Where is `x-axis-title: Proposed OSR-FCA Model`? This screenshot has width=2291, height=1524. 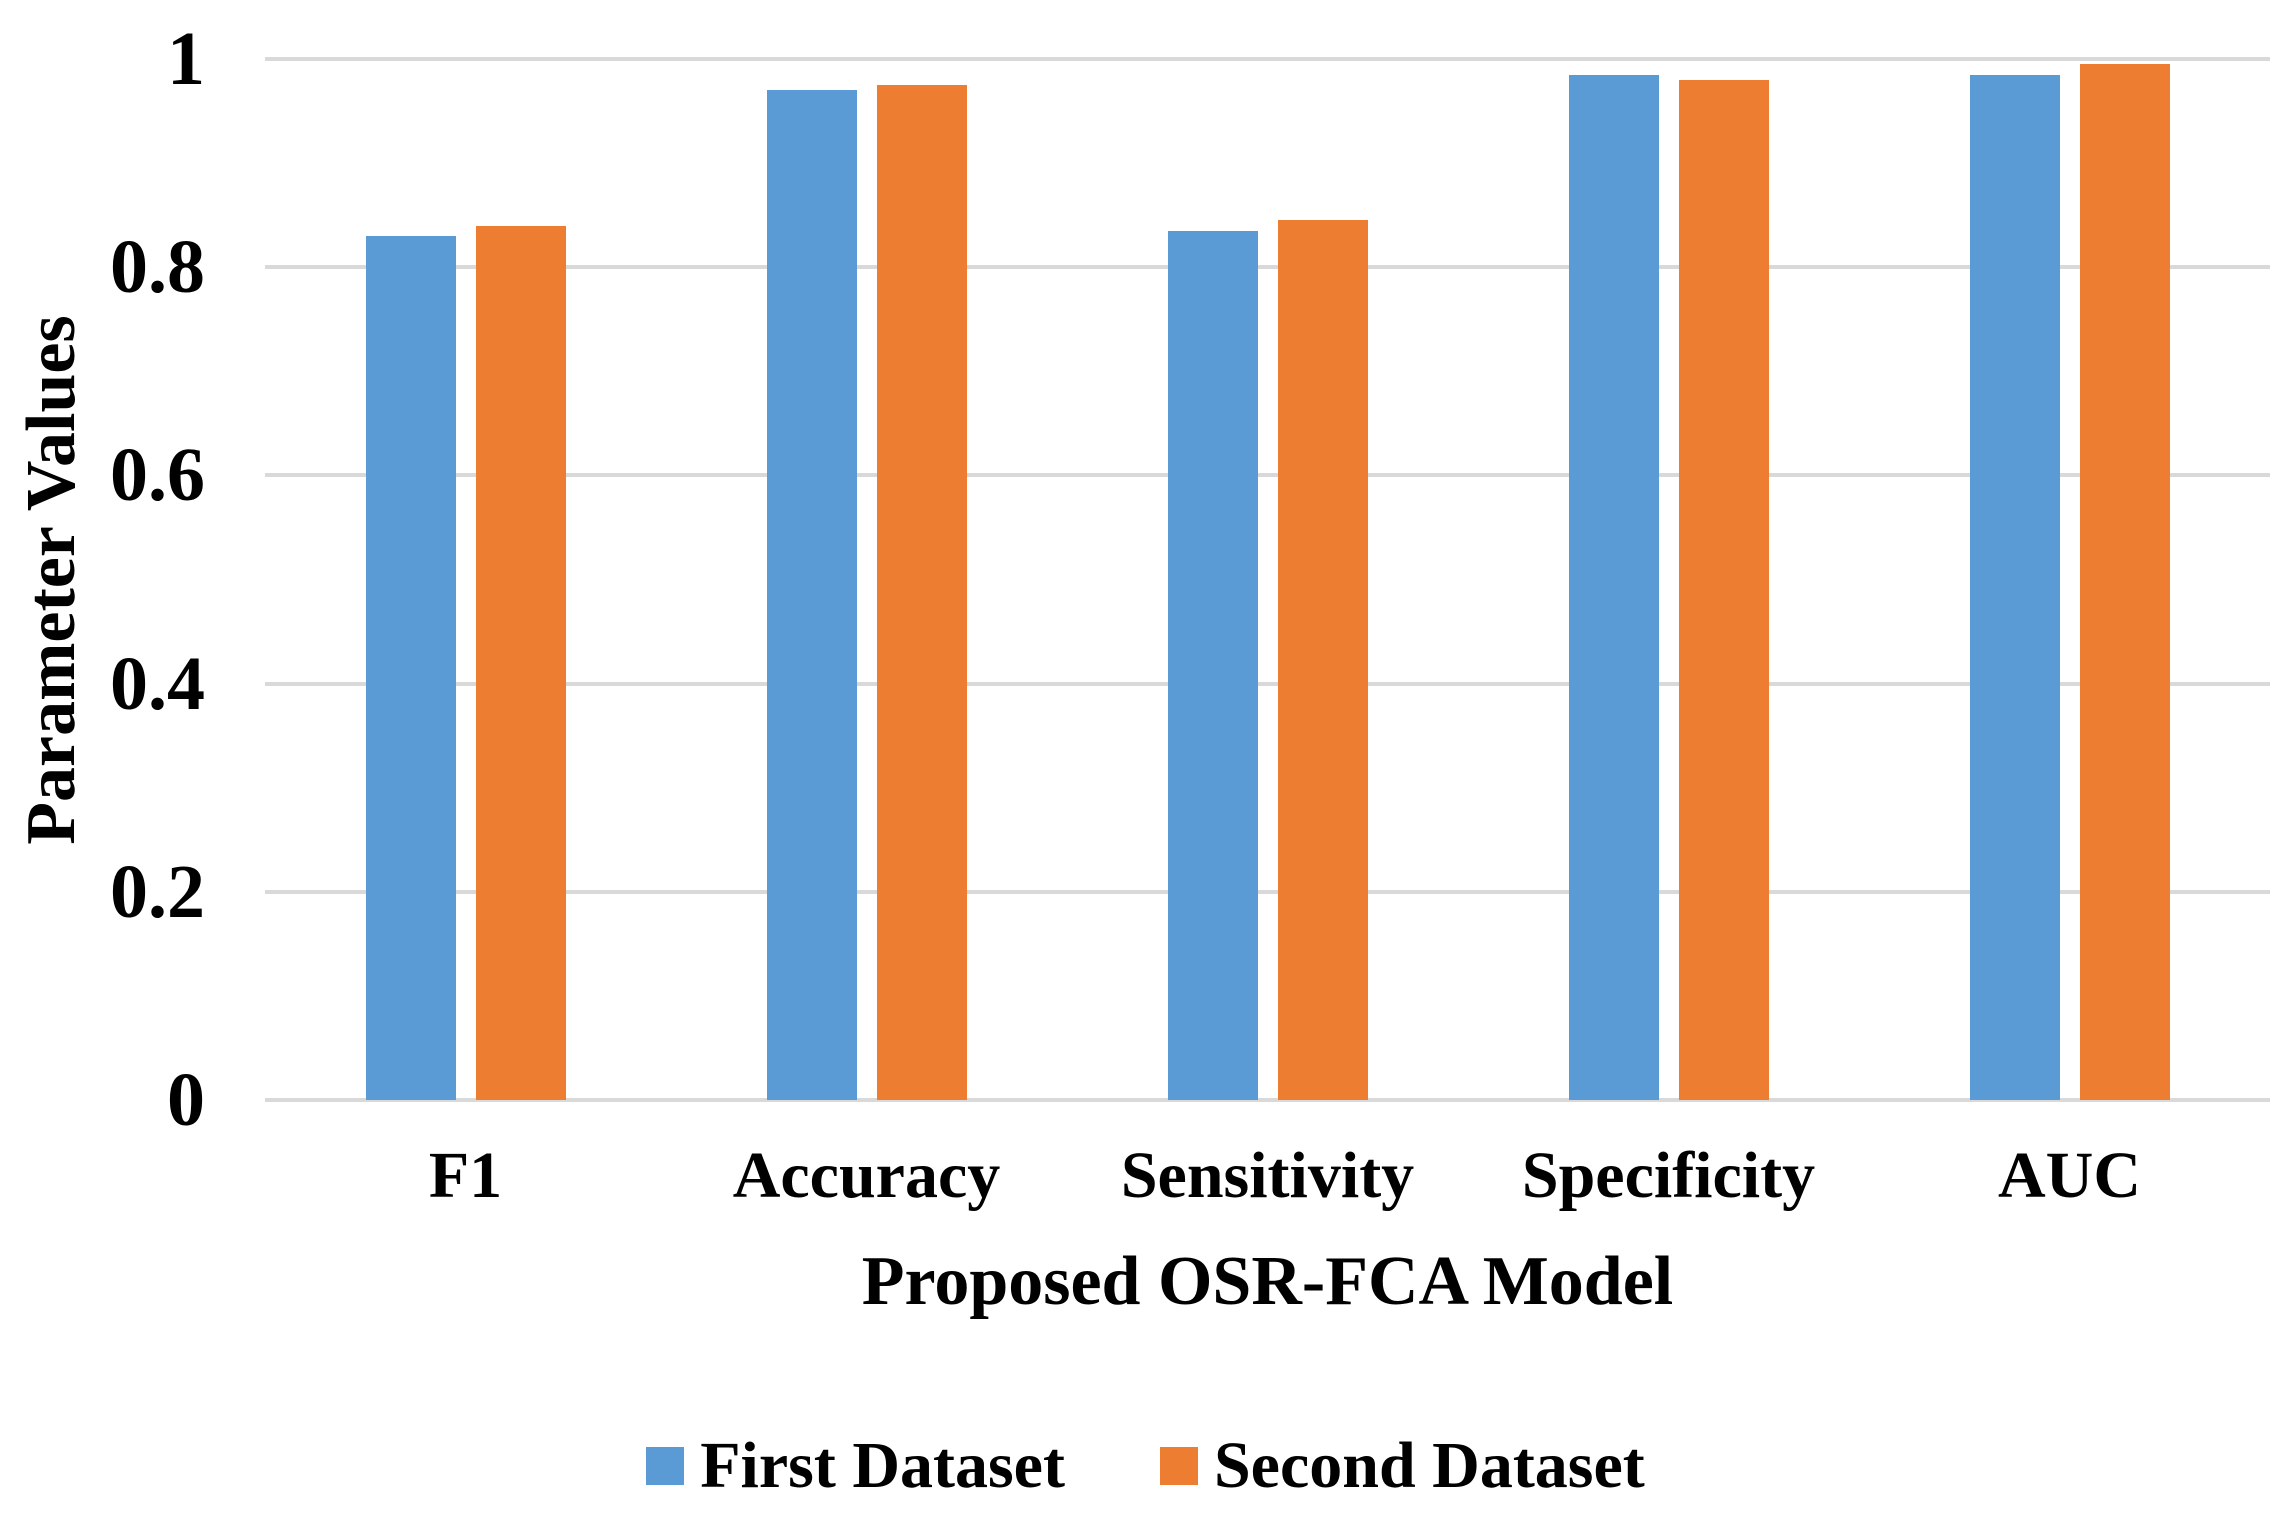 x-axis-title: Proposed OSR-FCA Model is located at coordinates (1267, 1281).